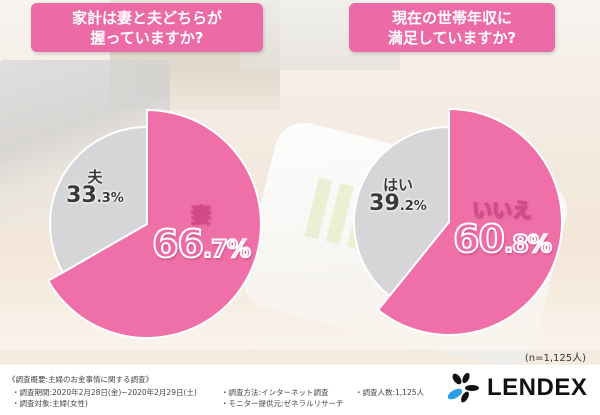 Image resolution: width=600 pixels, height=415 pixels. What do you see at coordinates (147, 37) in the screenshot?
I see `question-1-line2: 握っていますか?` at bounding box center [147, 37].